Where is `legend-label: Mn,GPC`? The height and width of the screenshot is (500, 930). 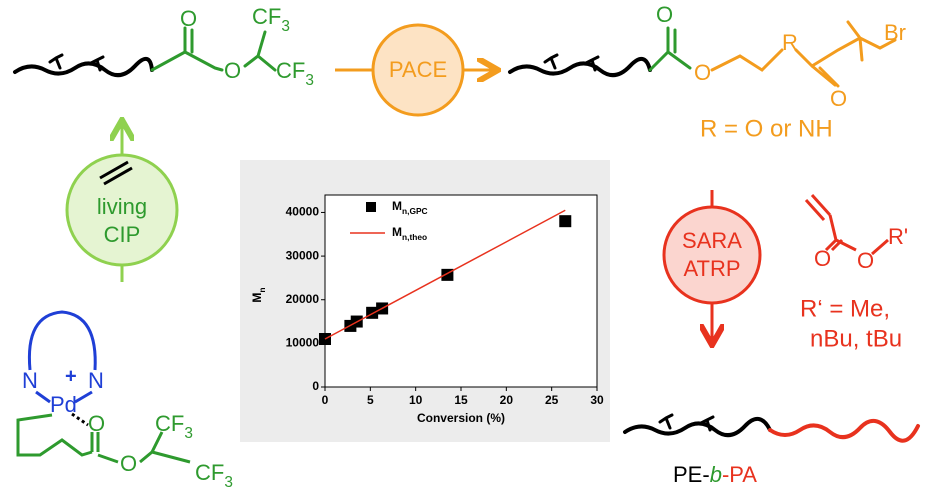 legend-label: Mn,GPC is located at coordinates (410, 207).